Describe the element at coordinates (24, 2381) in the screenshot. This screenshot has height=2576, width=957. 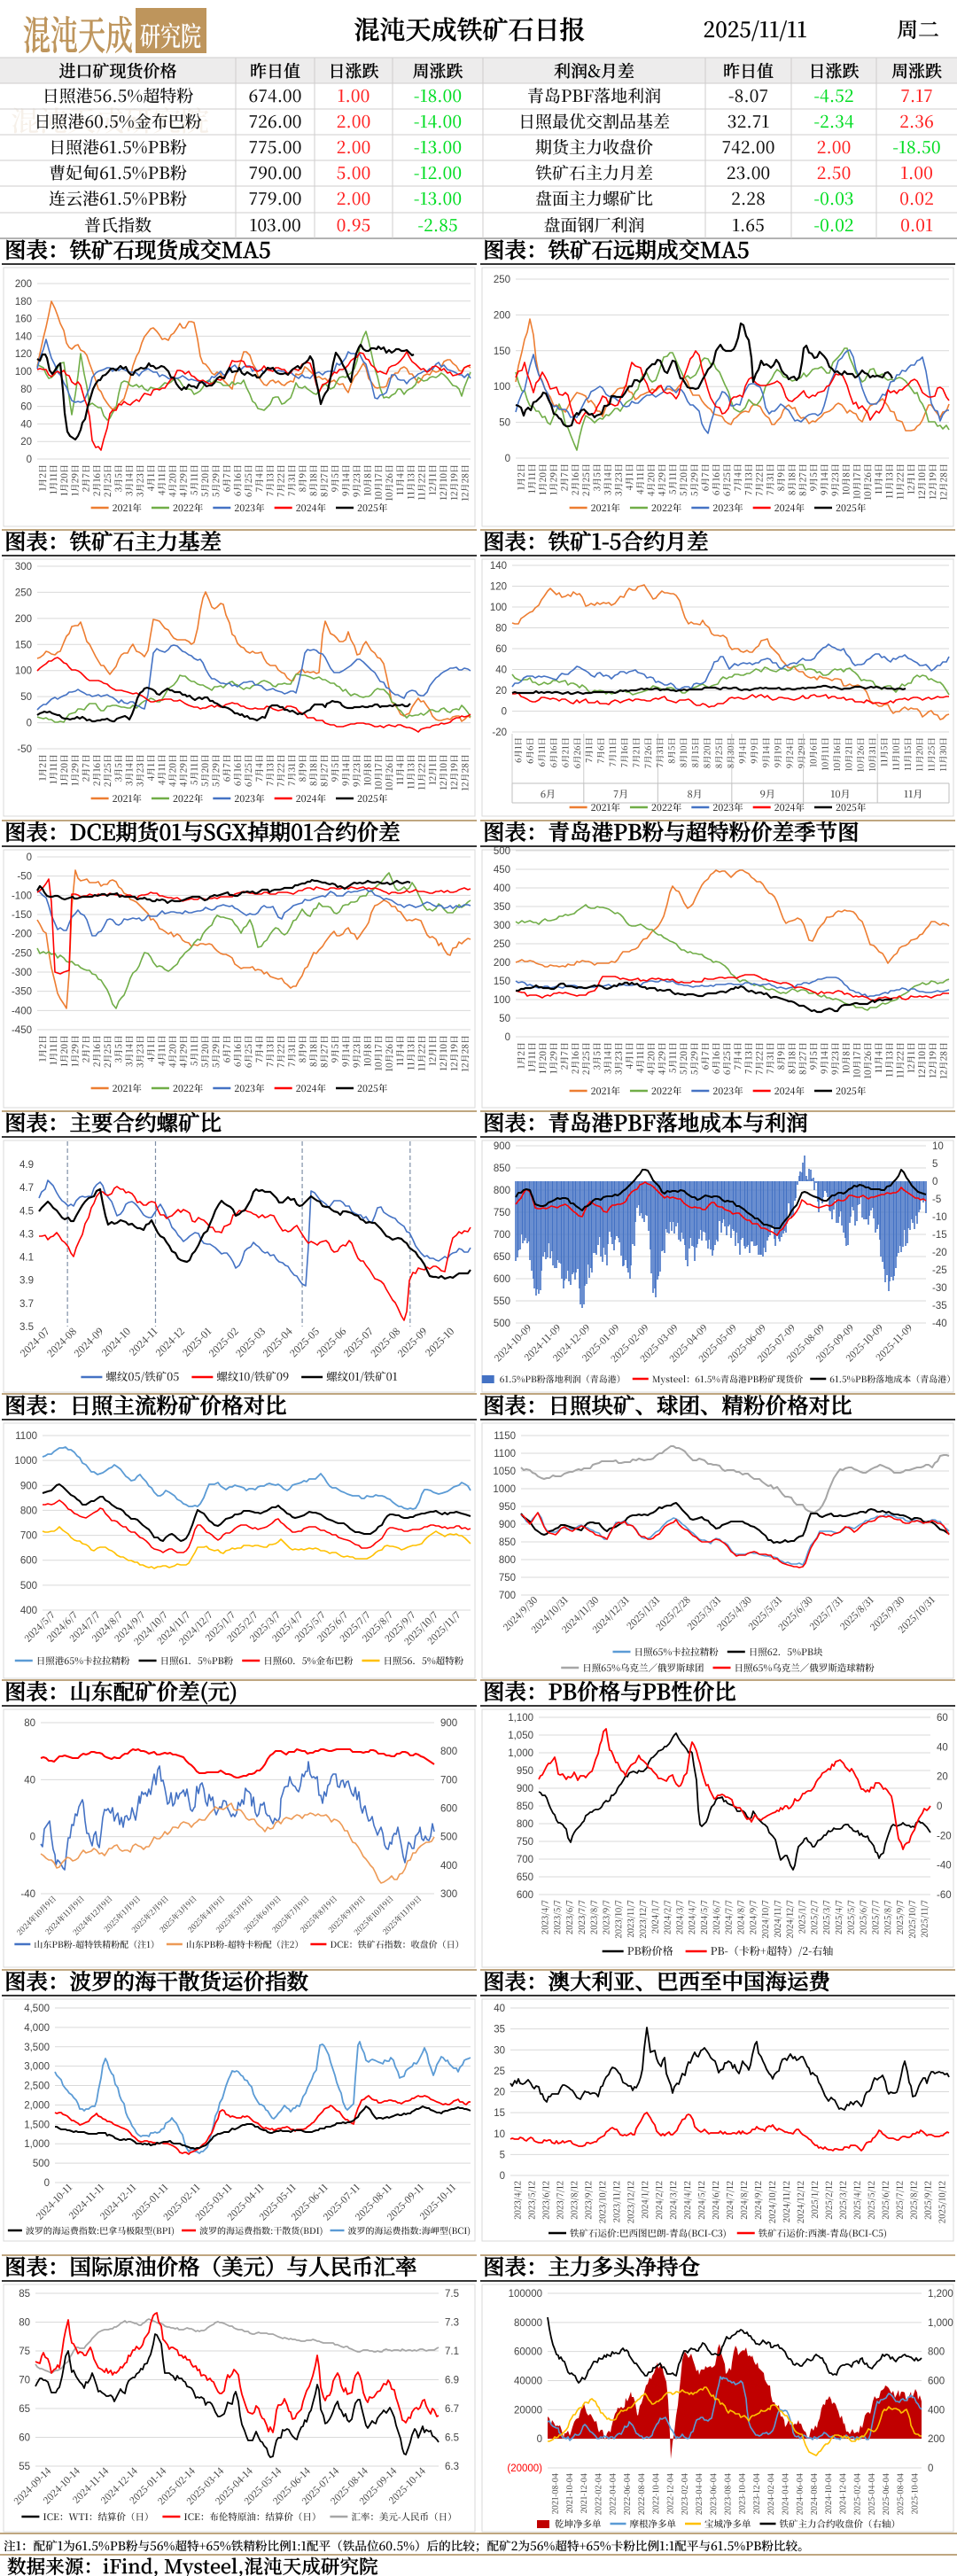
I see `svg-text: 70` at that location.